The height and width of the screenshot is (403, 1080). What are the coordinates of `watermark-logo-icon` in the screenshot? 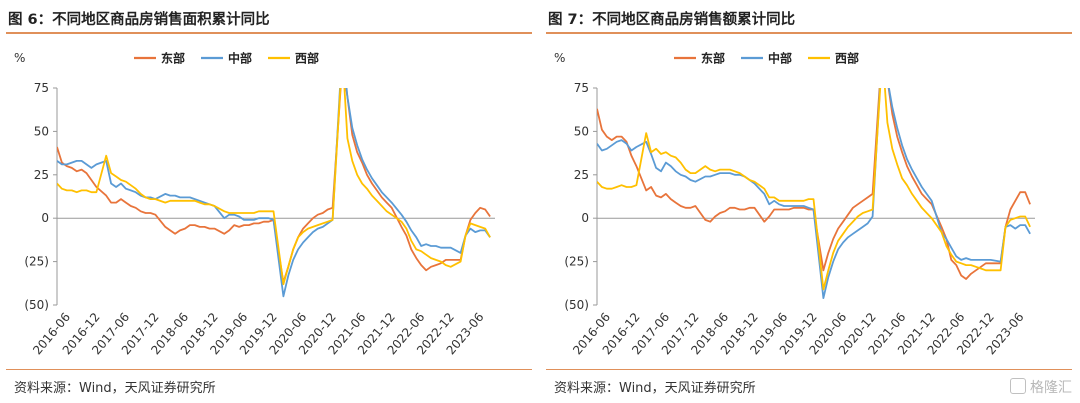 It's located at (1018, 386).